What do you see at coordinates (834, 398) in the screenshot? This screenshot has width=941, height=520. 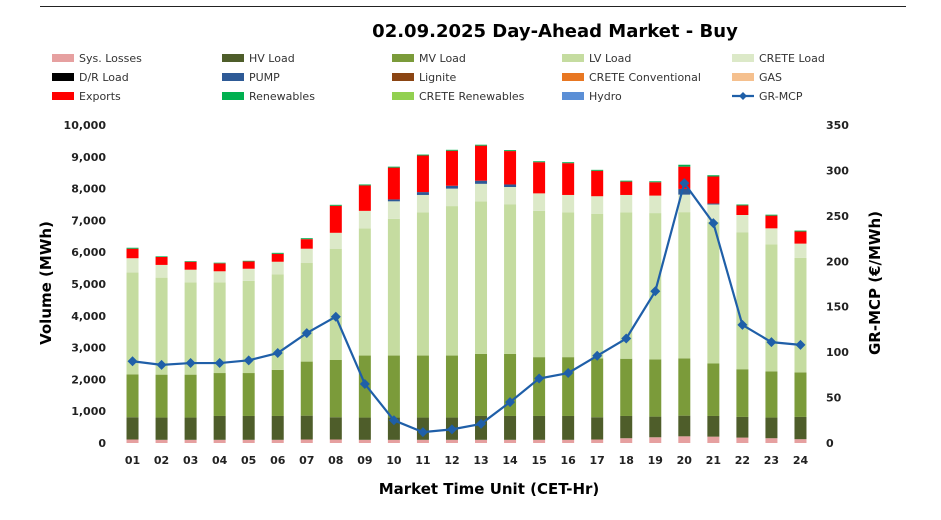 I see `y2-tick-label: 50` at bounding box center [834, 398].